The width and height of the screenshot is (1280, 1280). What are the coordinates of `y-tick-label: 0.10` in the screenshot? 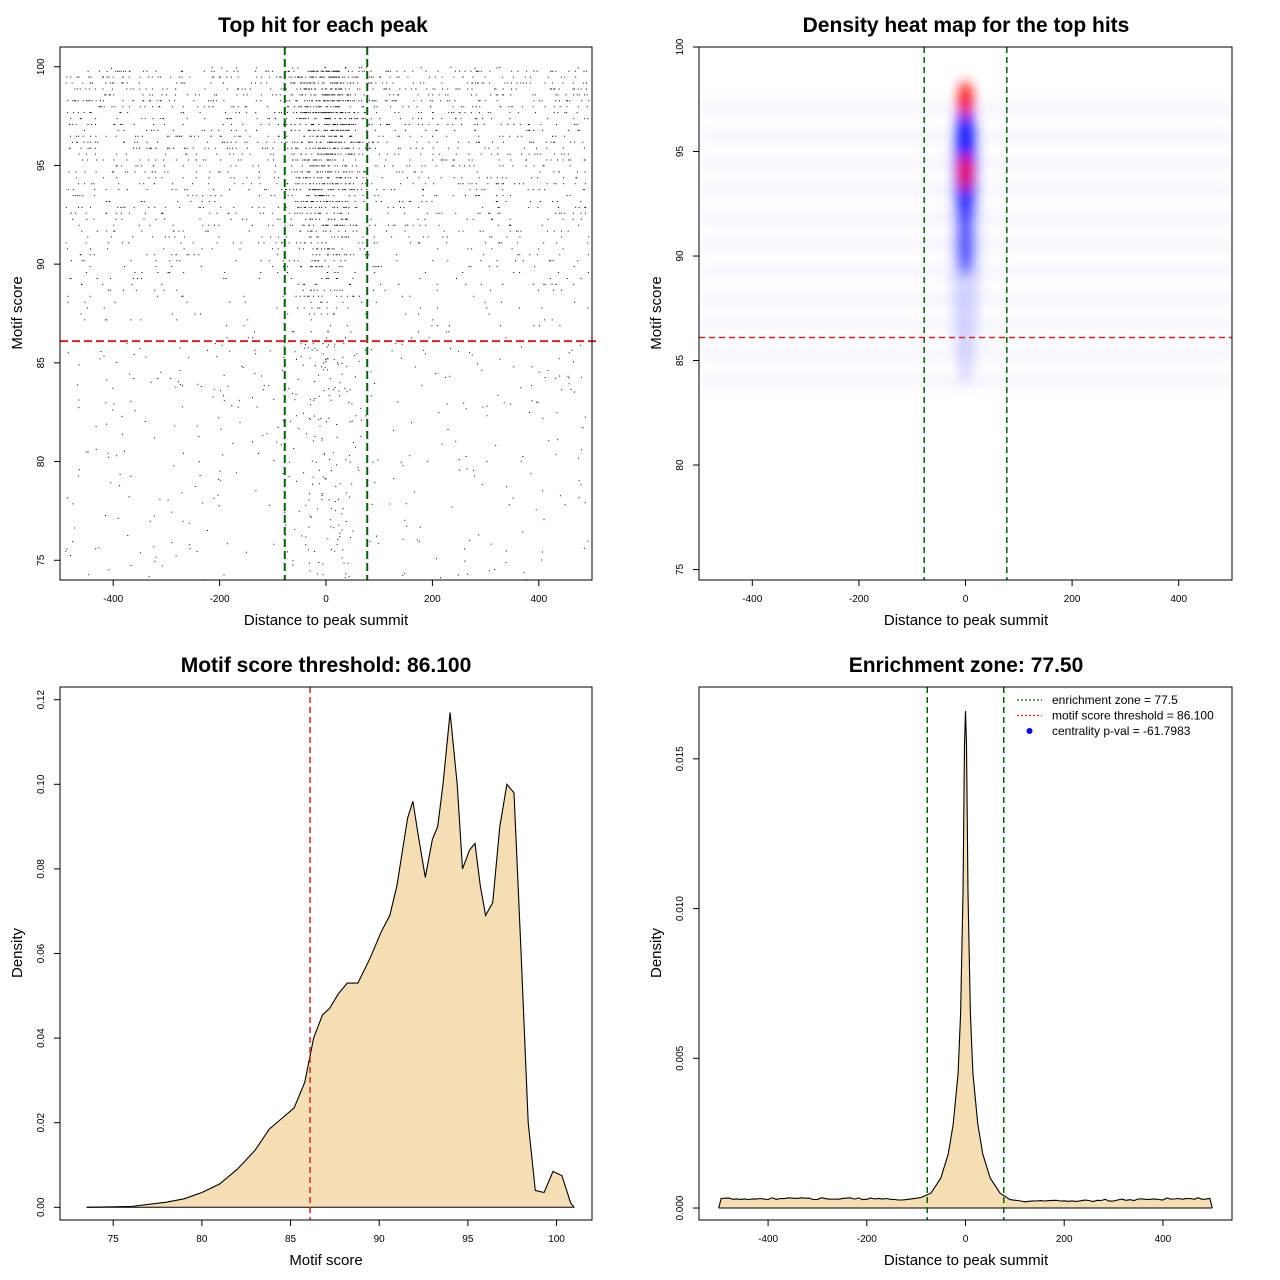 It's located at (41, 784).